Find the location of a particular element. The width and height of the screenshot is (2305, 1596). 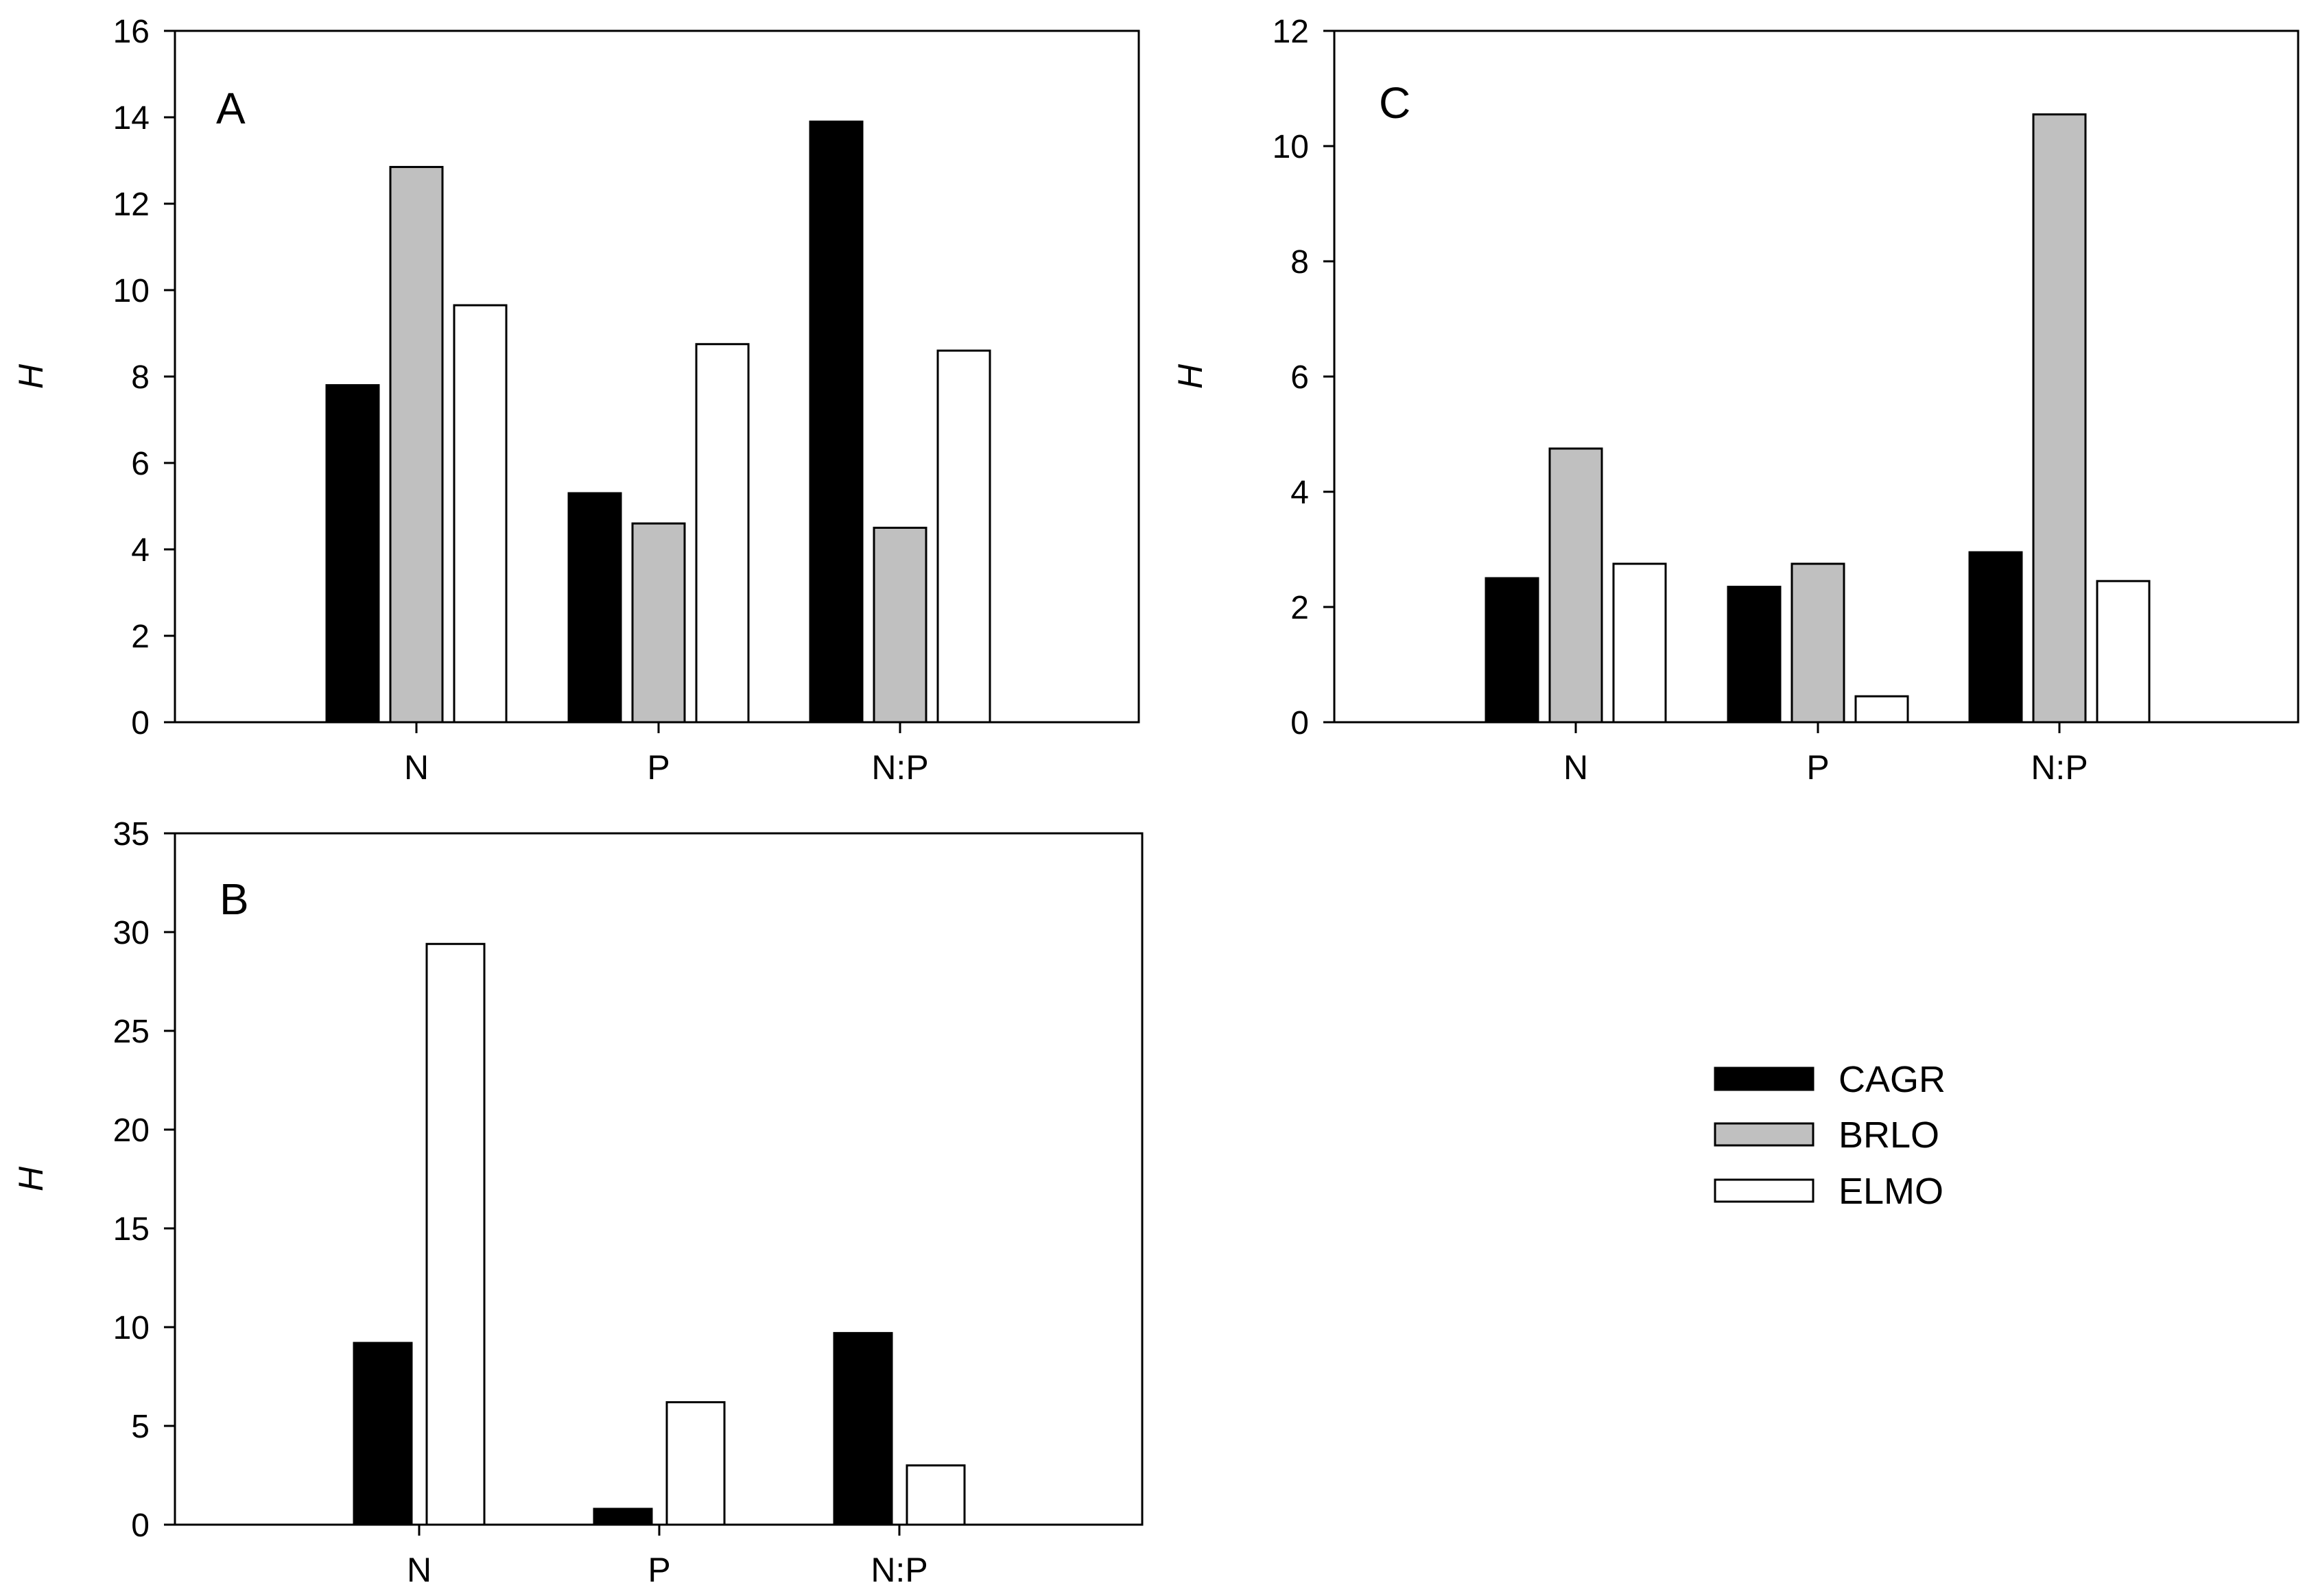

panel-a-y-tick-label: 16 is located at coordinates (131, 32).